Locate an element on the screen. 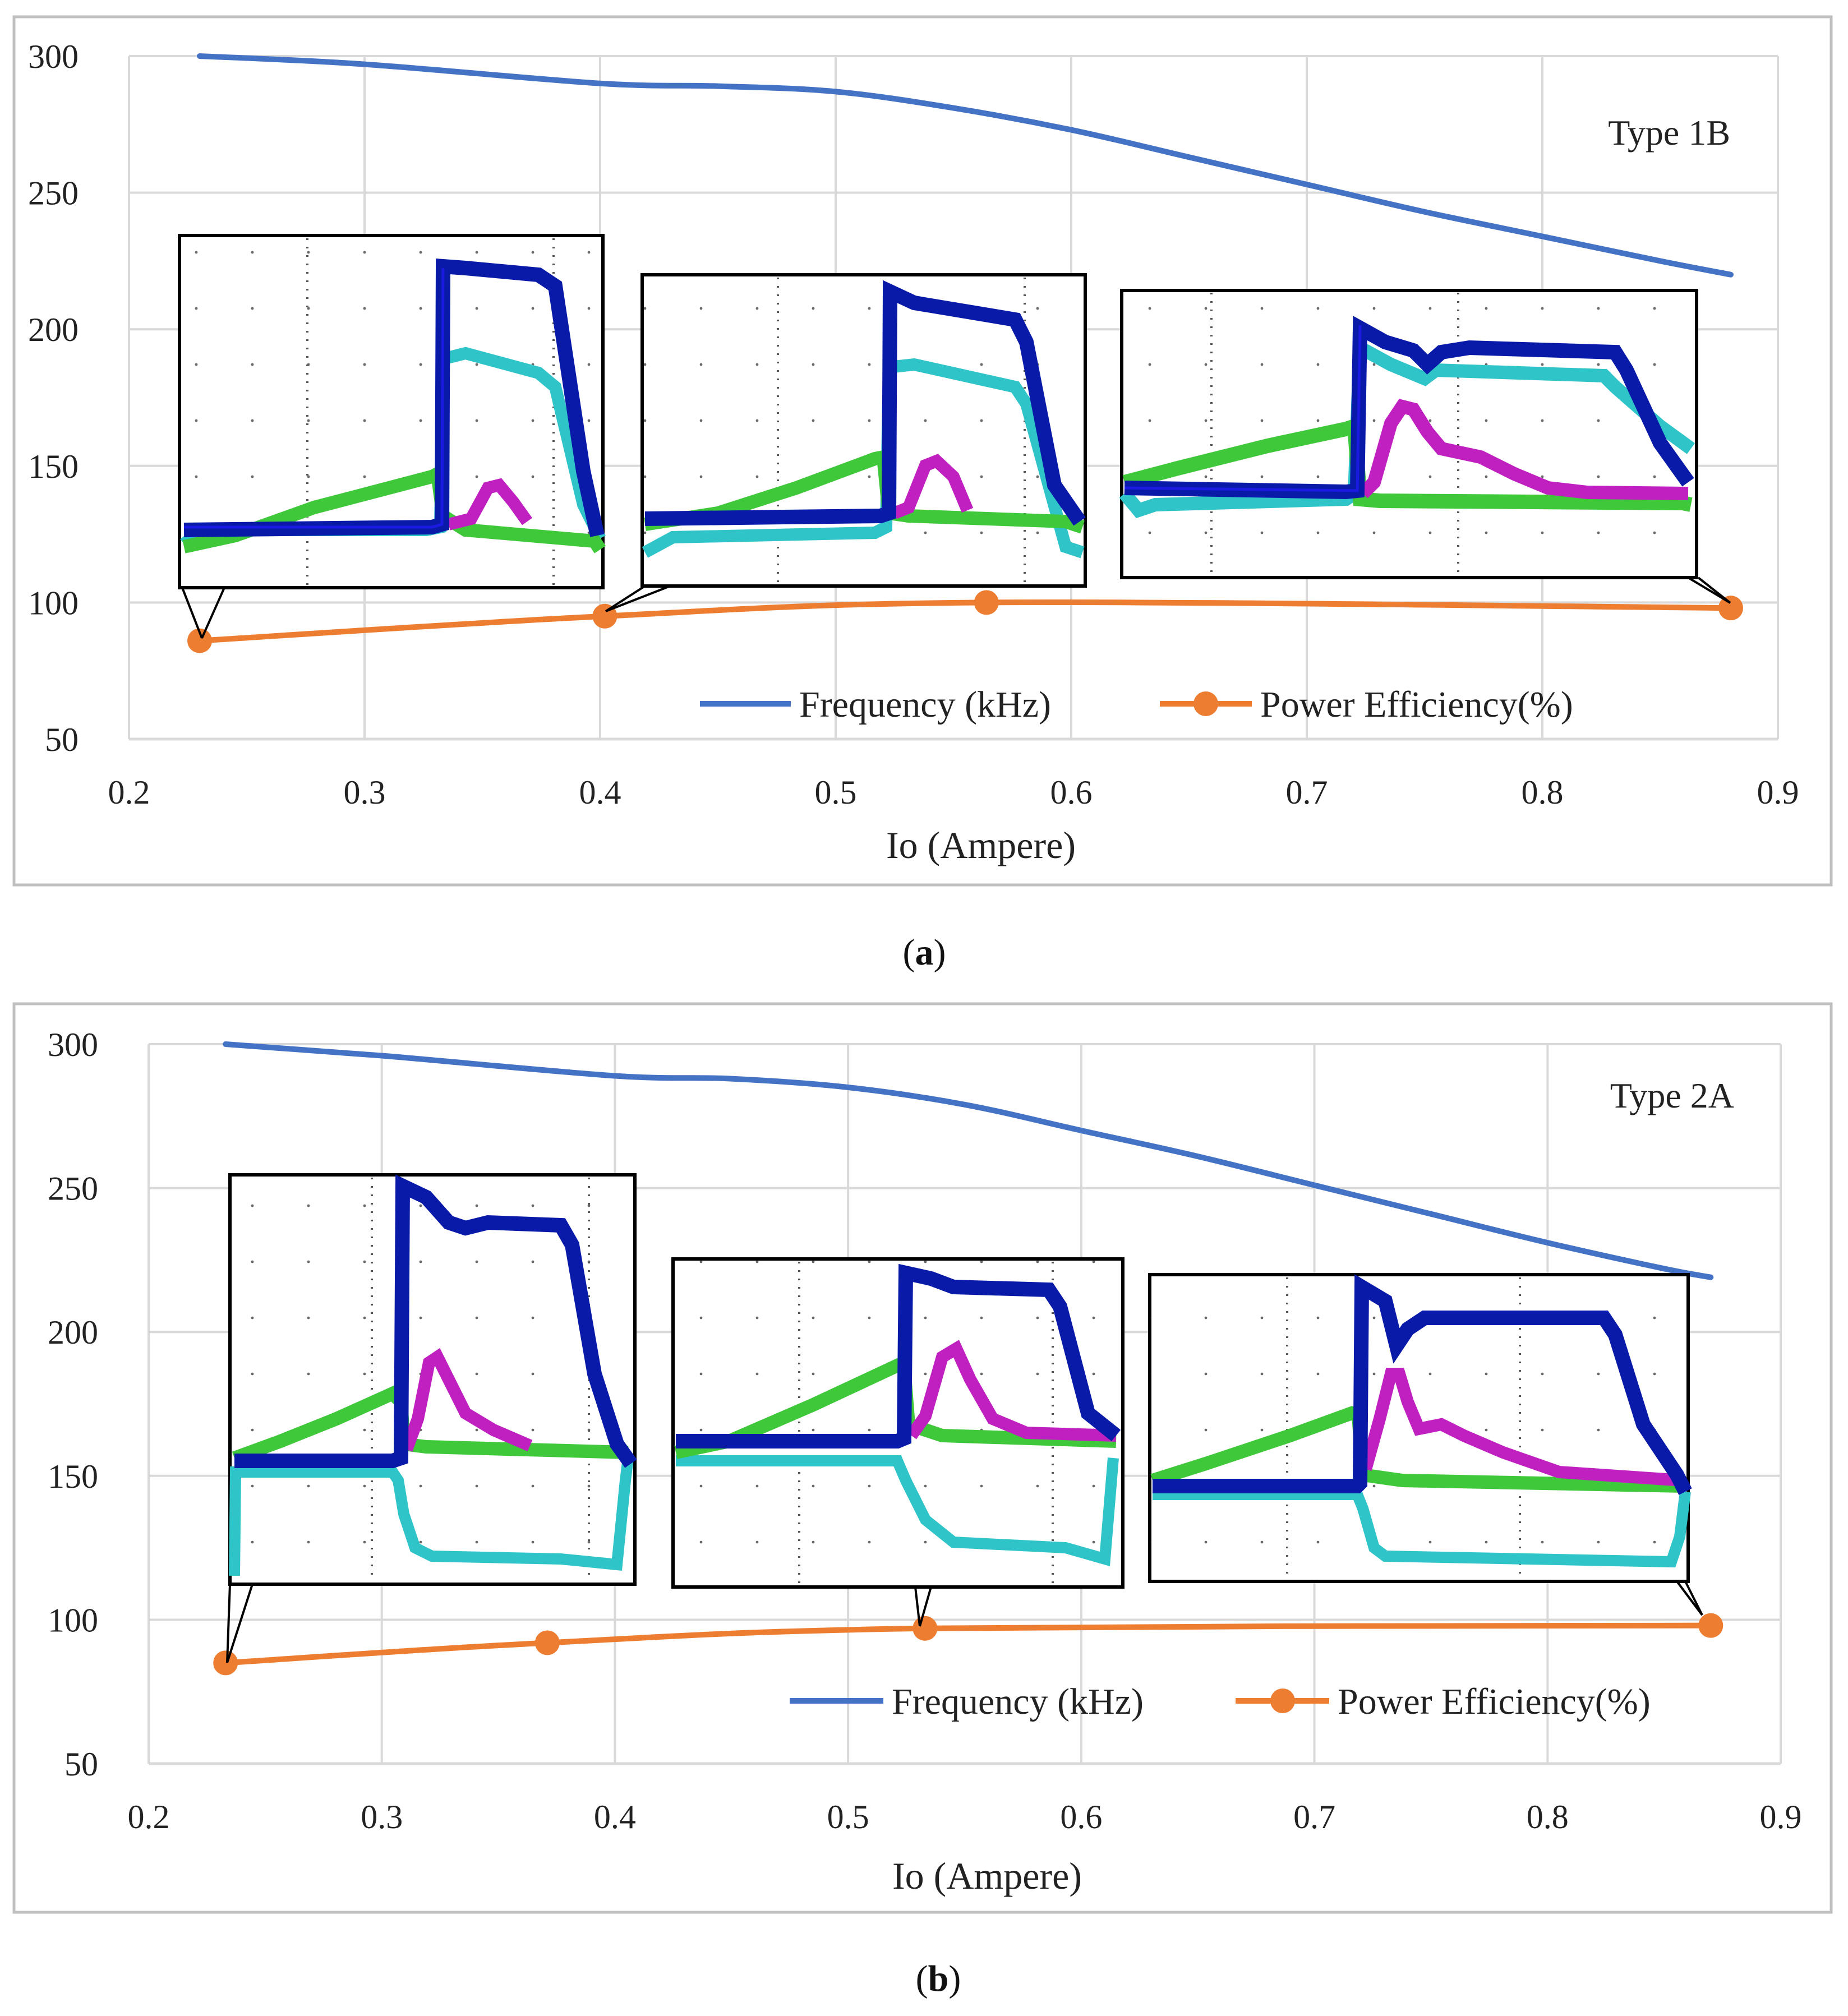 The image size is (1848, 2016). chart-annotation-a: Type 1B is located at coordinates (1669, 133).